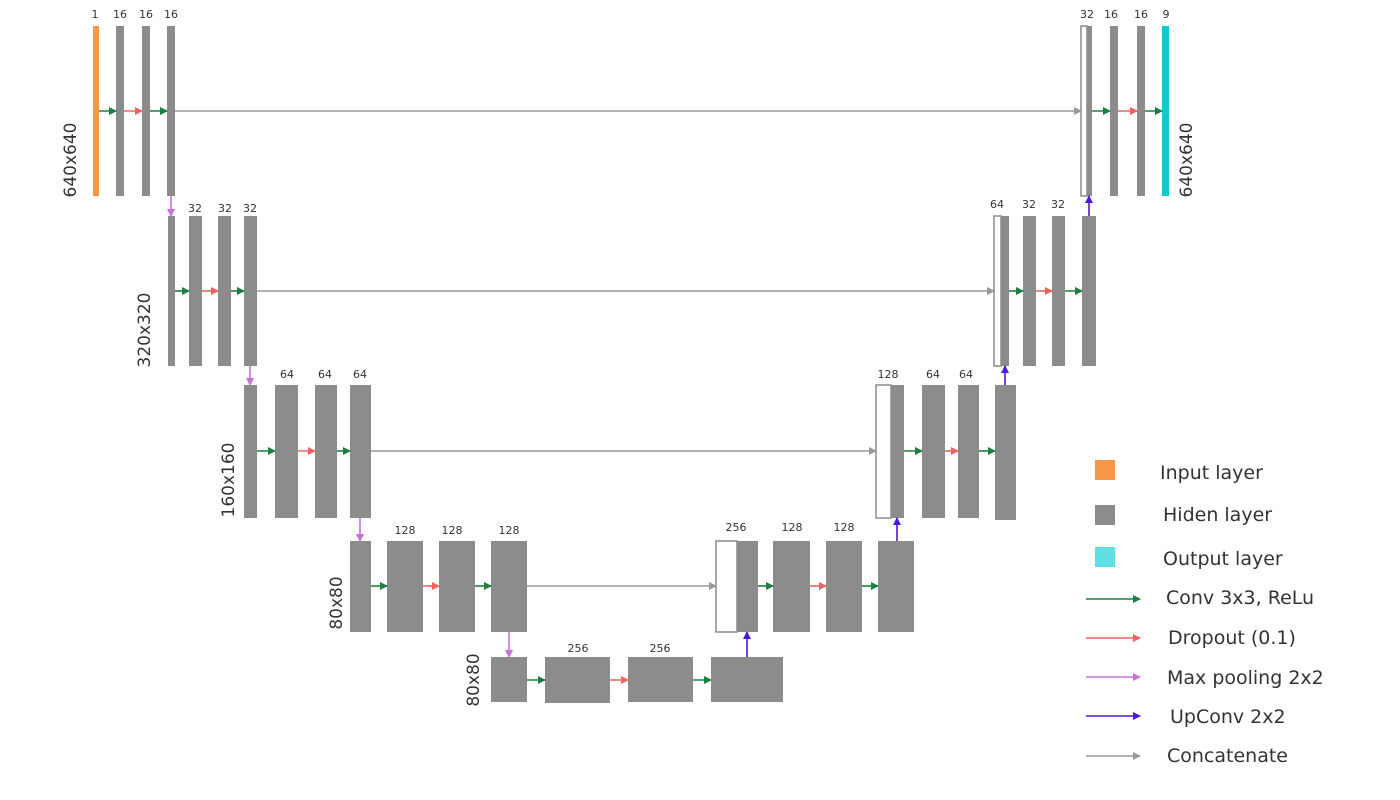 The height and width of the screenshot is (800, 1400). I want to click on level-4: 80x80 128 128 128 256 128 128, so click(620, 577).